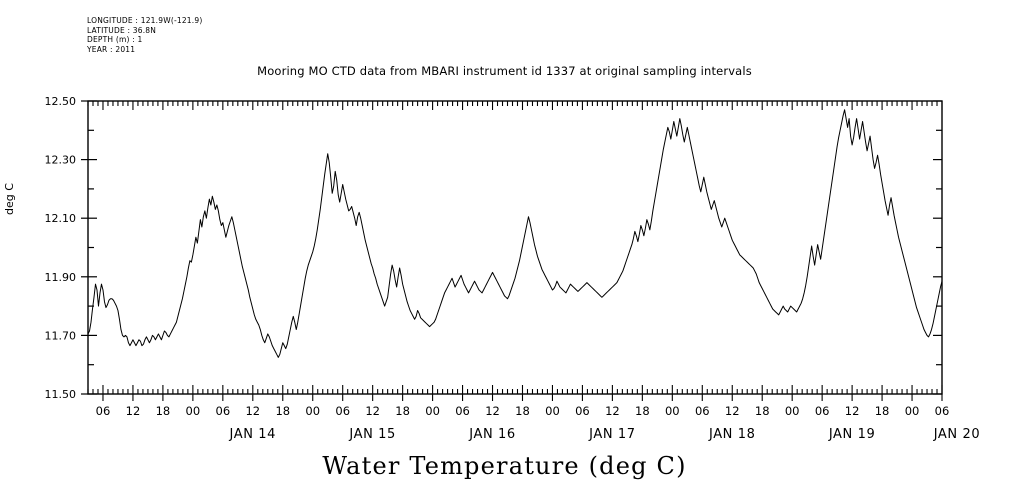 The image size is (1009, 504). I want to click on x-axis-title: Water Temperature (deg C), so click(504, 466).